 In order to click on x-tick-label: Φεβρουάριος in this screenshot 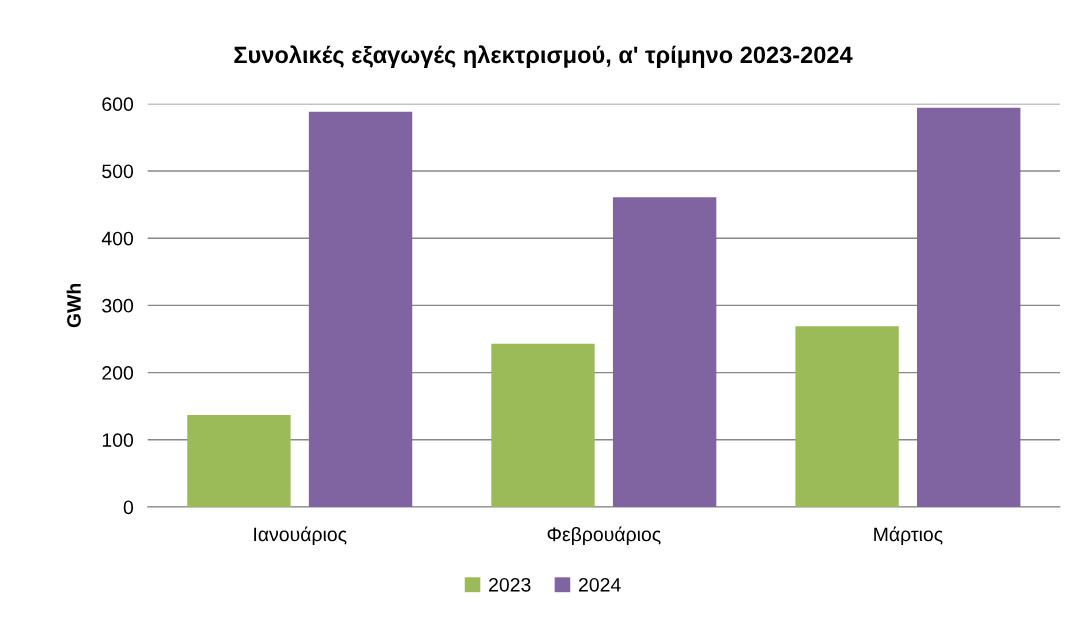, I will do `click(604, 536)`.